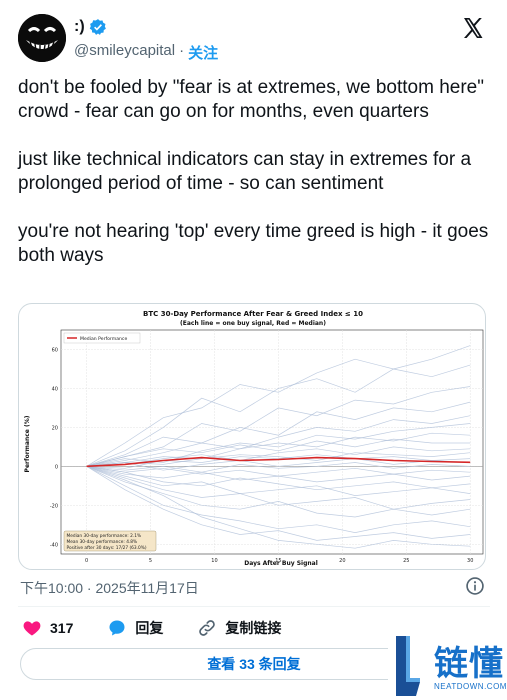  Describe the element at coordinates (469, 664) in the screenshot. I see `watermark-text: 链懂` at that location.